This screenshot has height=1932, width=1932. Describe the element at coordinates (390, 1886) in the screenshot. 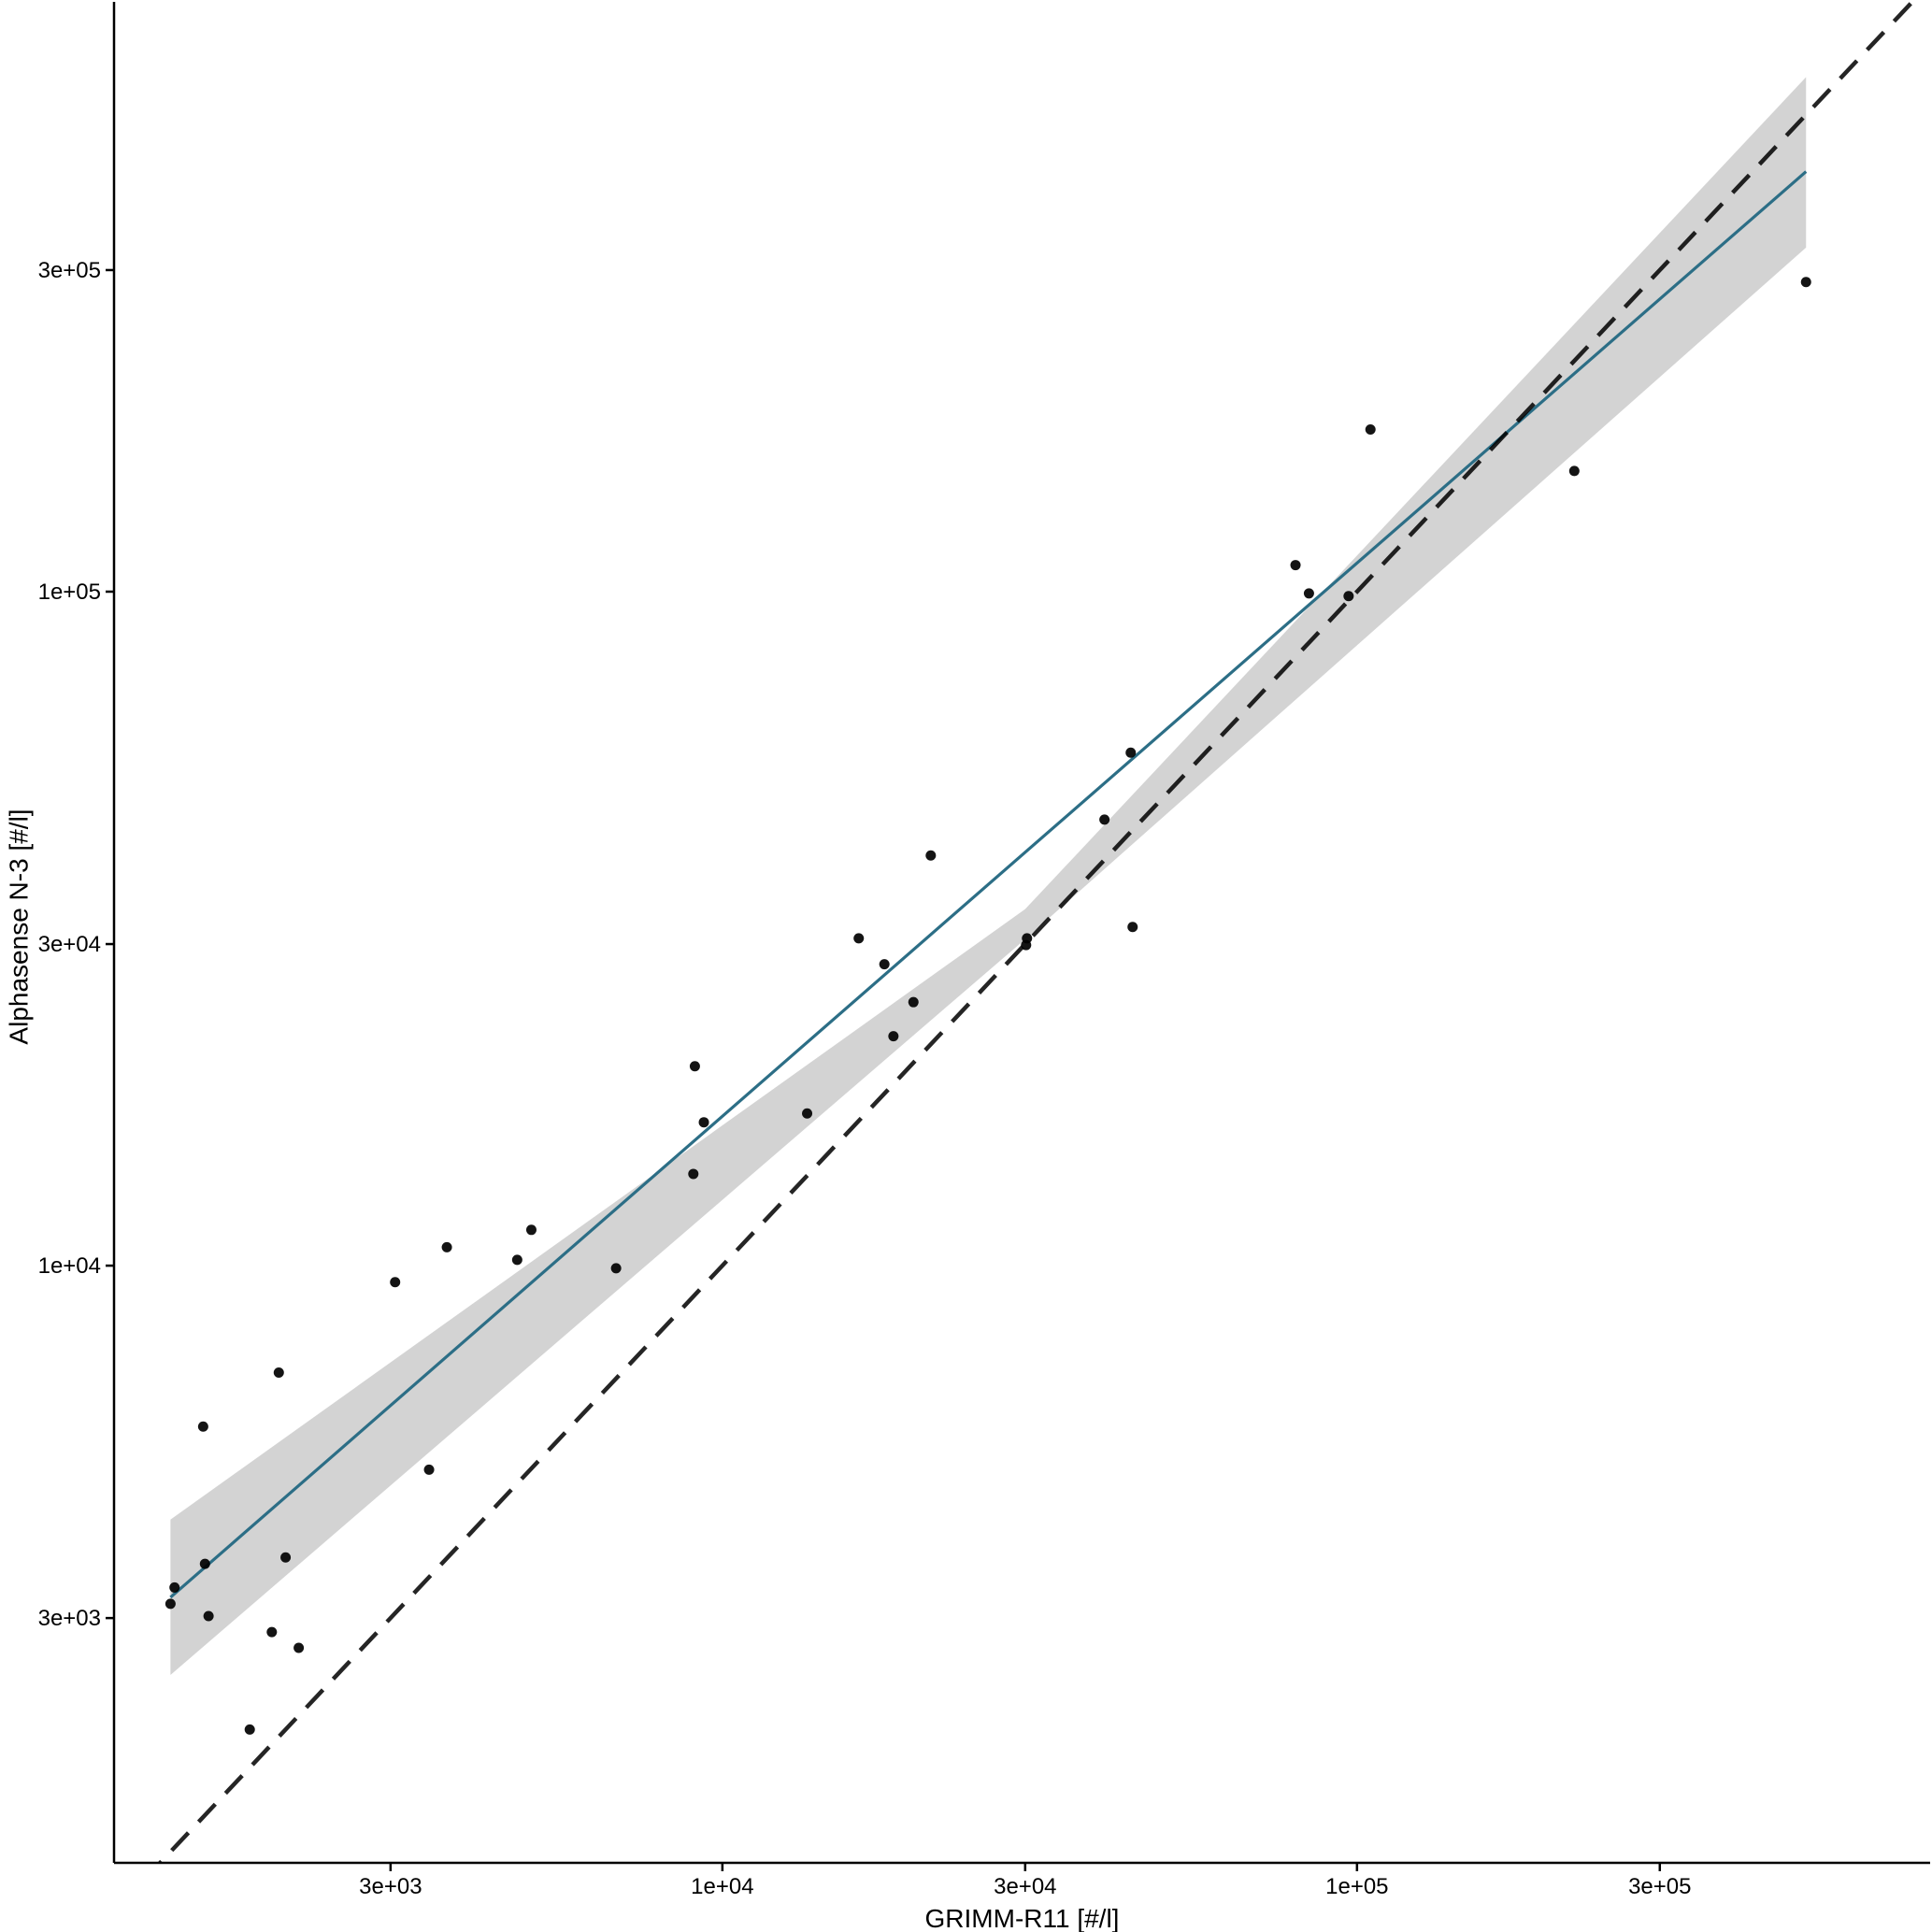

I see `x-tick-label: 3e+03` at that location.